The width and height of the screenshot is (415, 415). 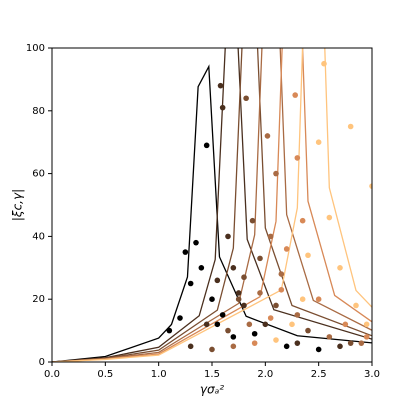 I want to click on y-tick-label: 60, so click(x=38, y=174).